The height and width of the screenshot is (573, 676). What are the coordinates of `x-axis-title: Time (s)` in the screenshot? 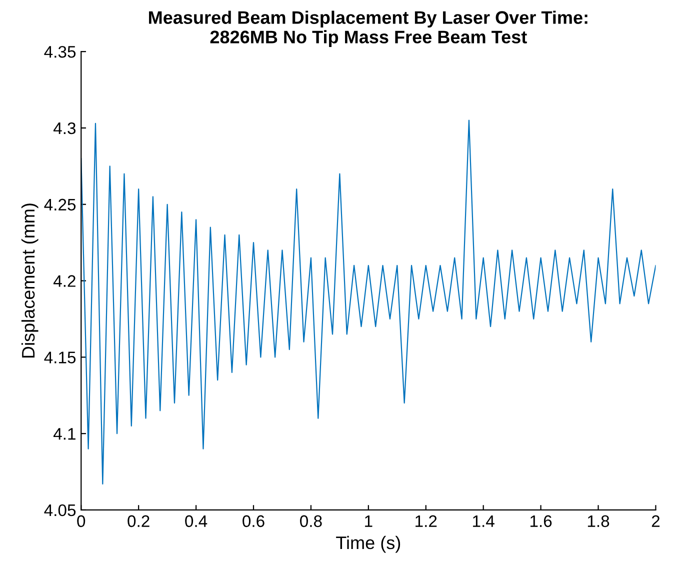 It's located at (368, 544).